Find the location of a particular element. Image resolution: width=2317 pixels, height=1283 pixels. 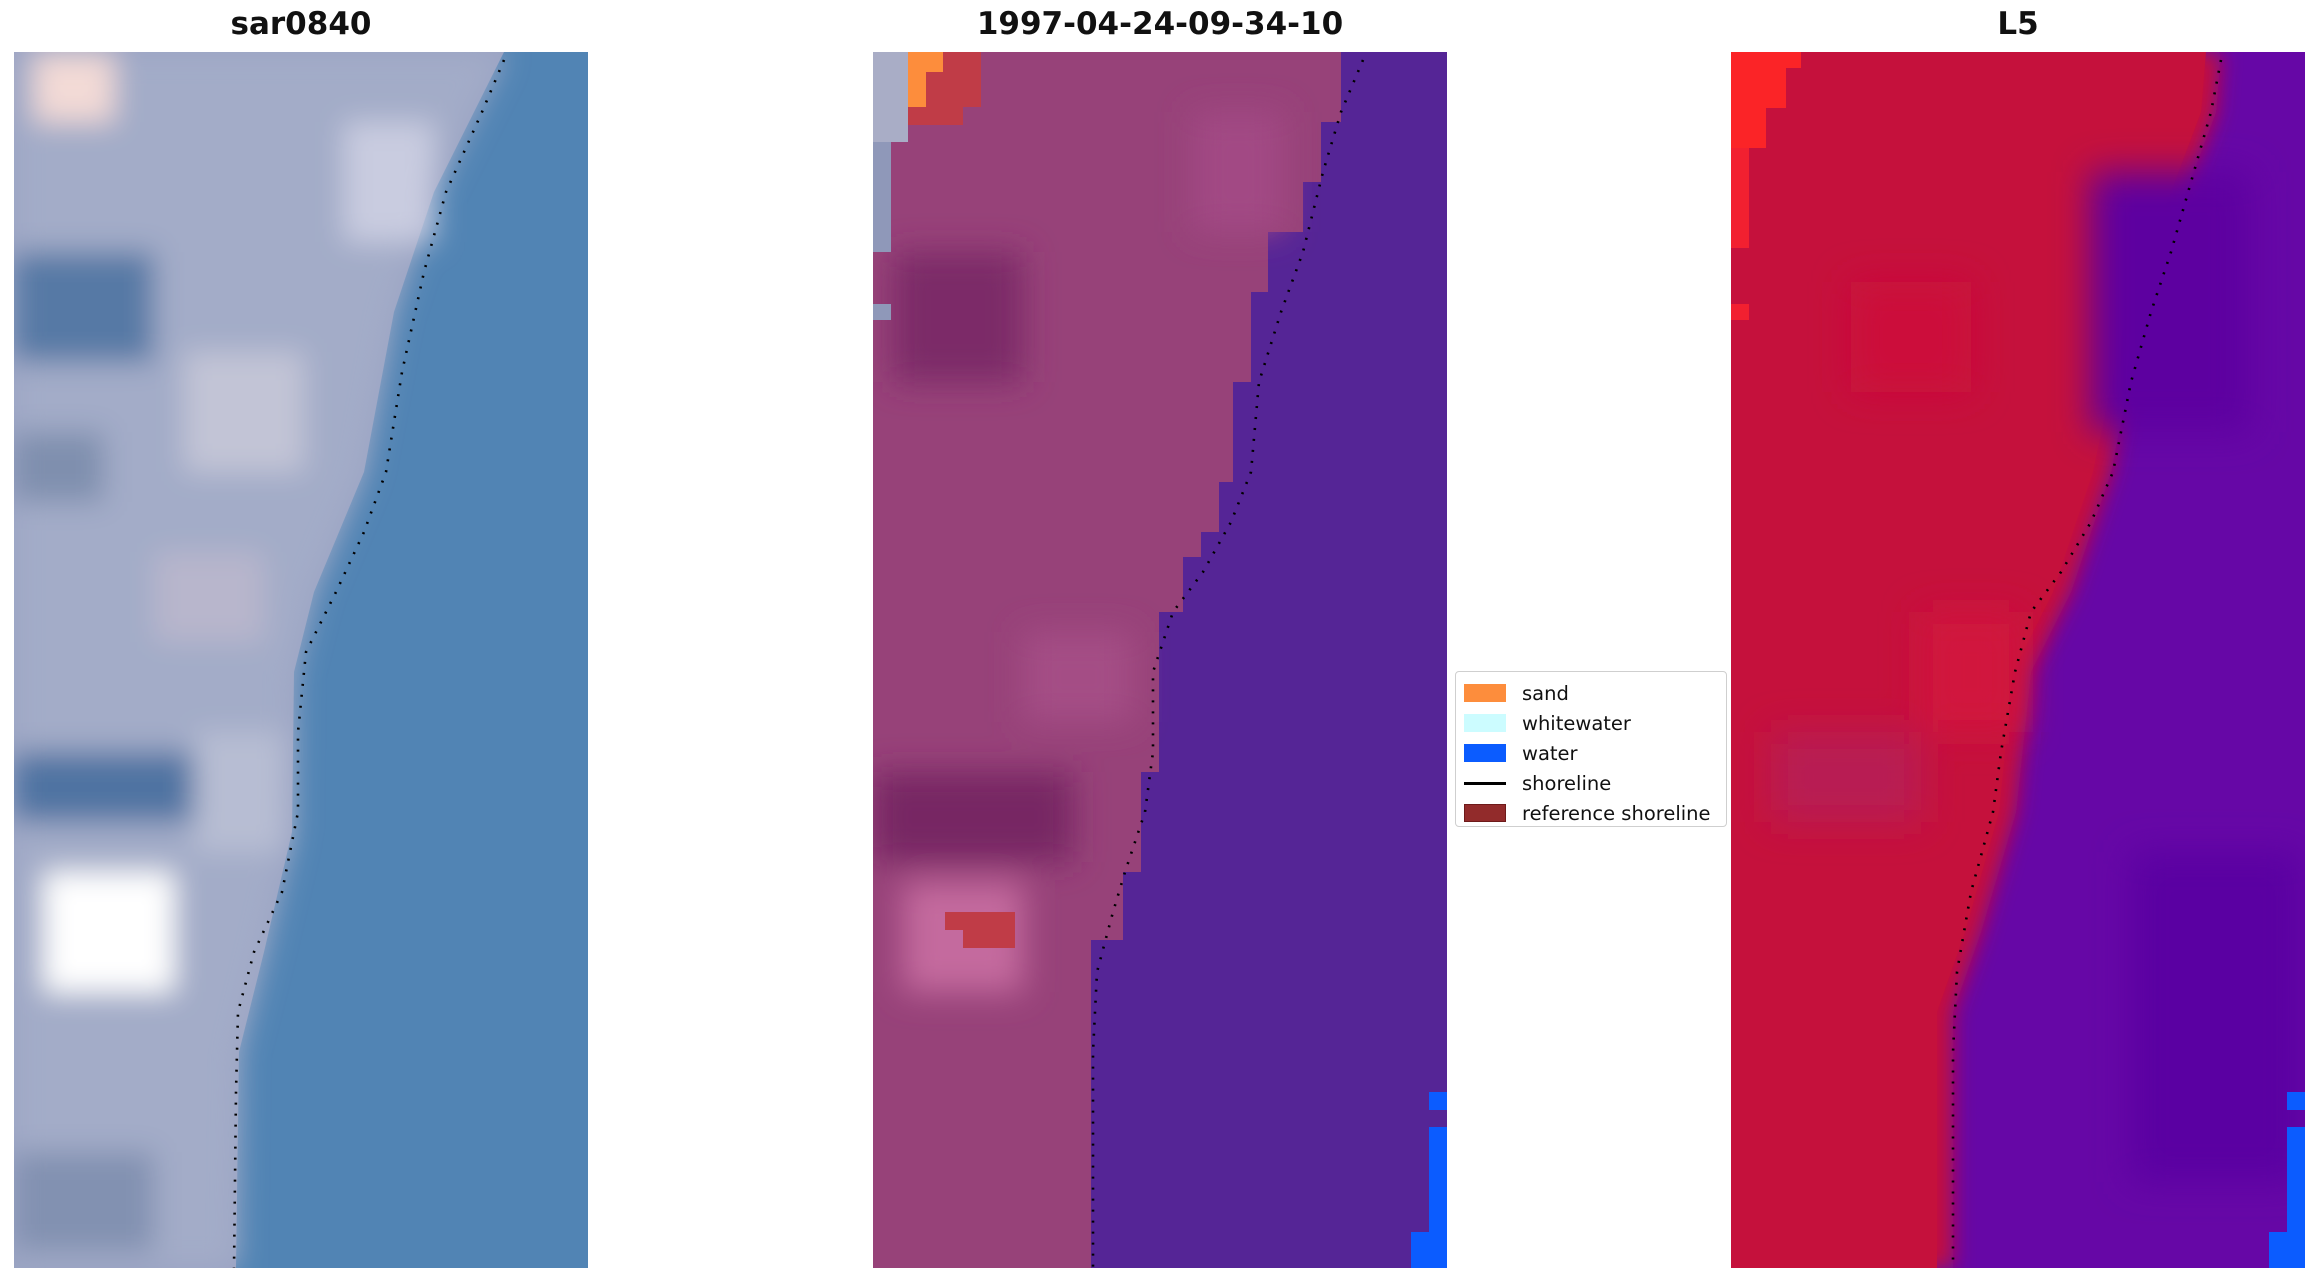

panel-title-index: L5 is located at coordinates (2018, 24).